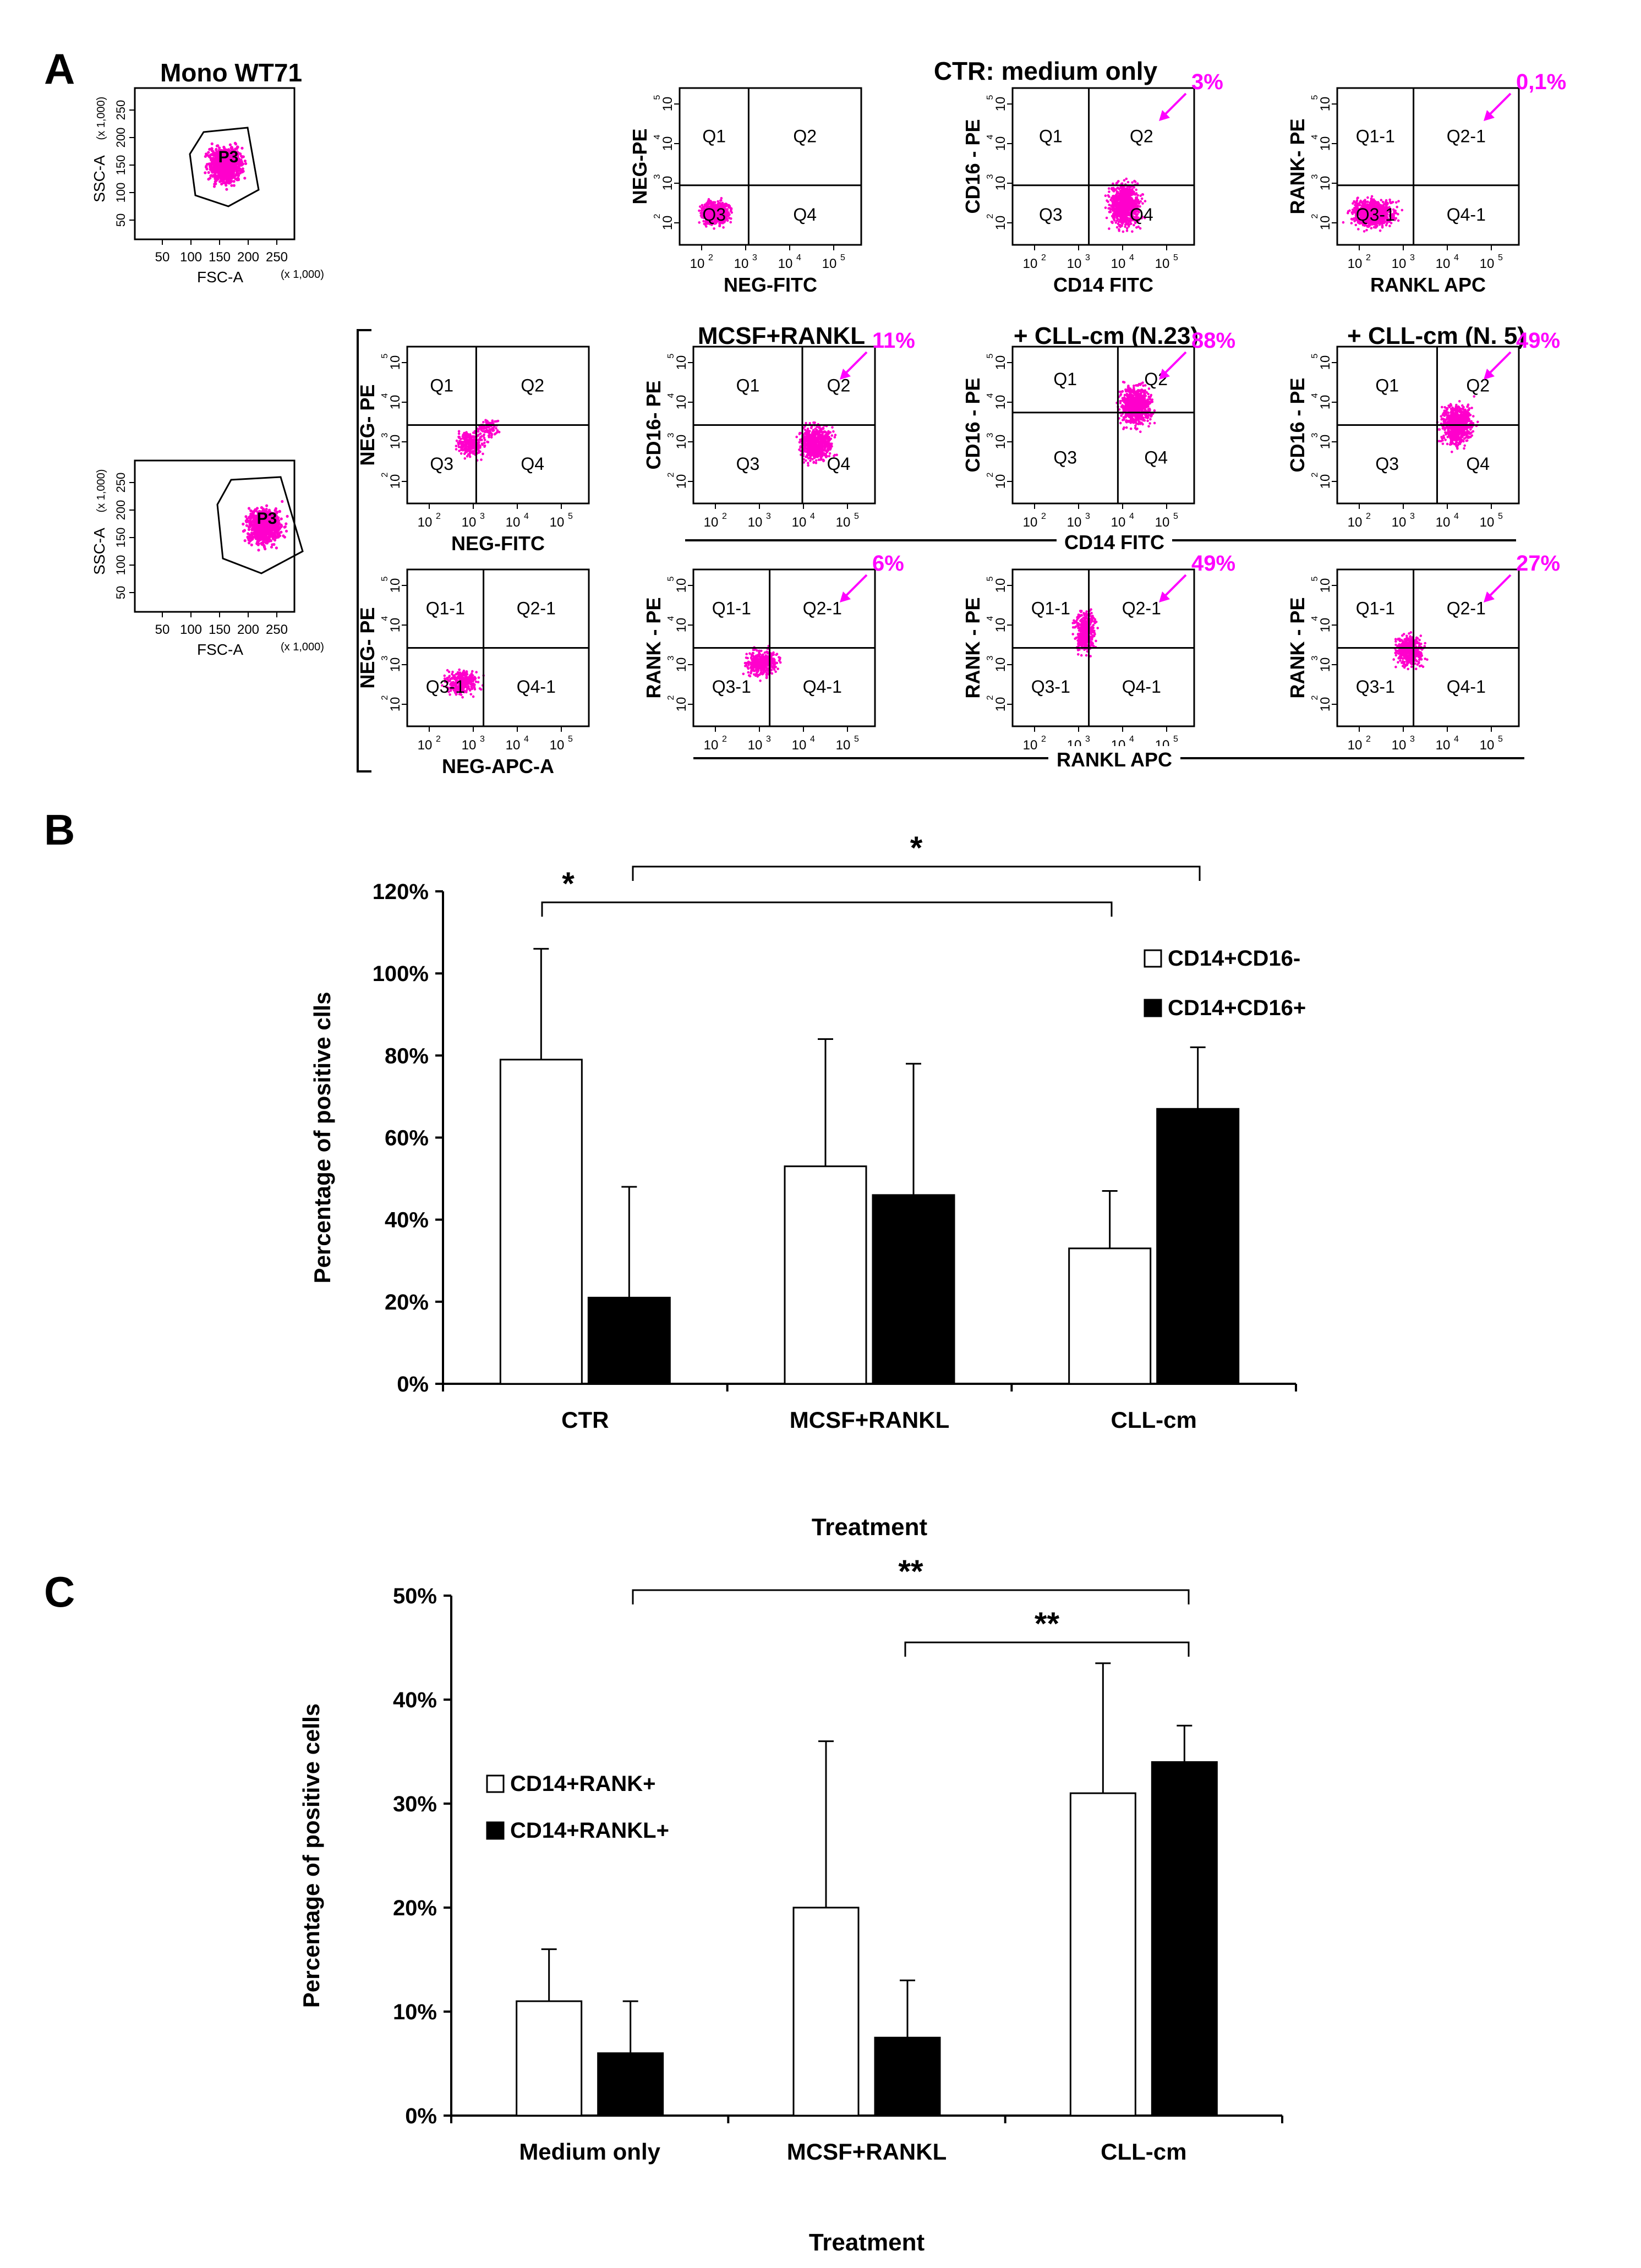 The height and width of the screenshot is (2268, 1641). I want to click on x-tick-exp: 4, so click(799, 257).